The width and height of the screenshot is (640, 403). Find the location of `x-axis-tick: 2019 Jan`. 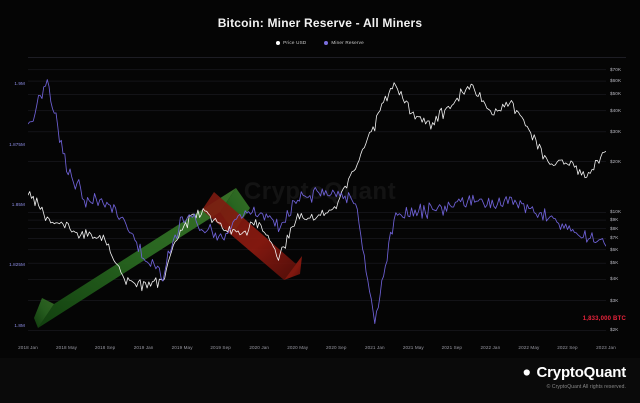

x-axis-tick: 2019 Jan is located at coordinates (143, 347).